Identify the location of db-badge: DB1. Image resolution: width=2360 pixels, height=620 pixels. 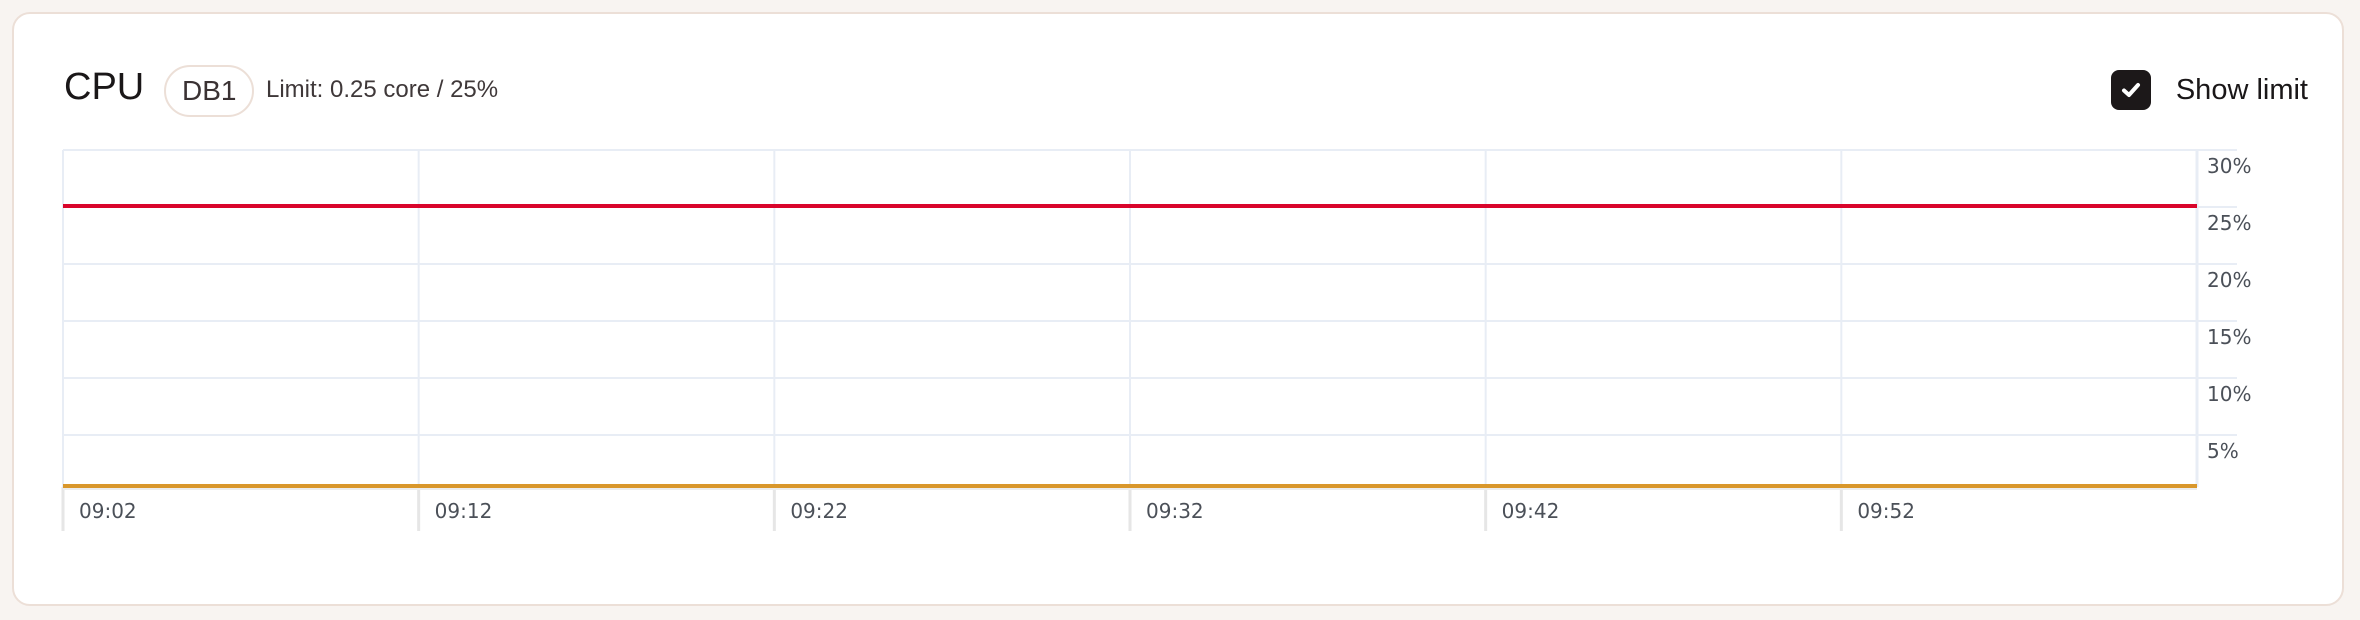
(209, 91).